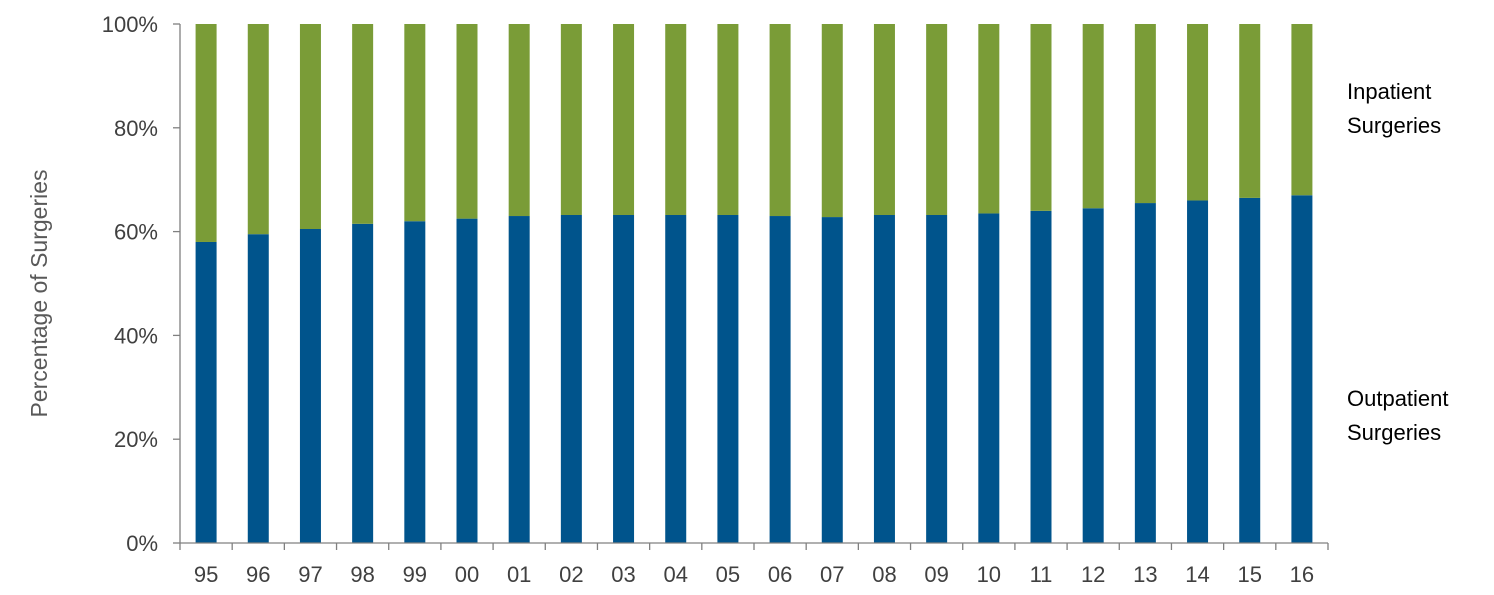  Describe the element at coordinates (571, 574) in the screenshot. I see `x-tick-label: 02` at that location.